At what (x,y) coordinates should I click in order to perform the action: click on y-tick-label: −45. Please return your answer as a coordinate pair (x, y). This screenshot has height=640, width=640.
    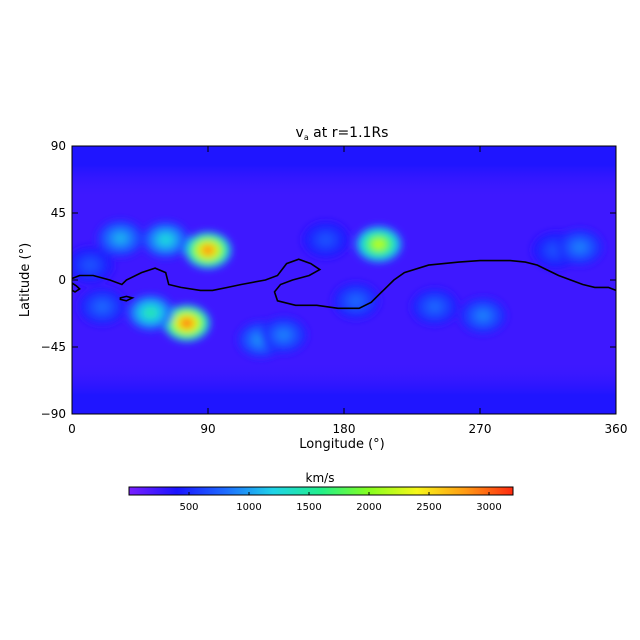
    Looking at the image, I should click on (53, 347).